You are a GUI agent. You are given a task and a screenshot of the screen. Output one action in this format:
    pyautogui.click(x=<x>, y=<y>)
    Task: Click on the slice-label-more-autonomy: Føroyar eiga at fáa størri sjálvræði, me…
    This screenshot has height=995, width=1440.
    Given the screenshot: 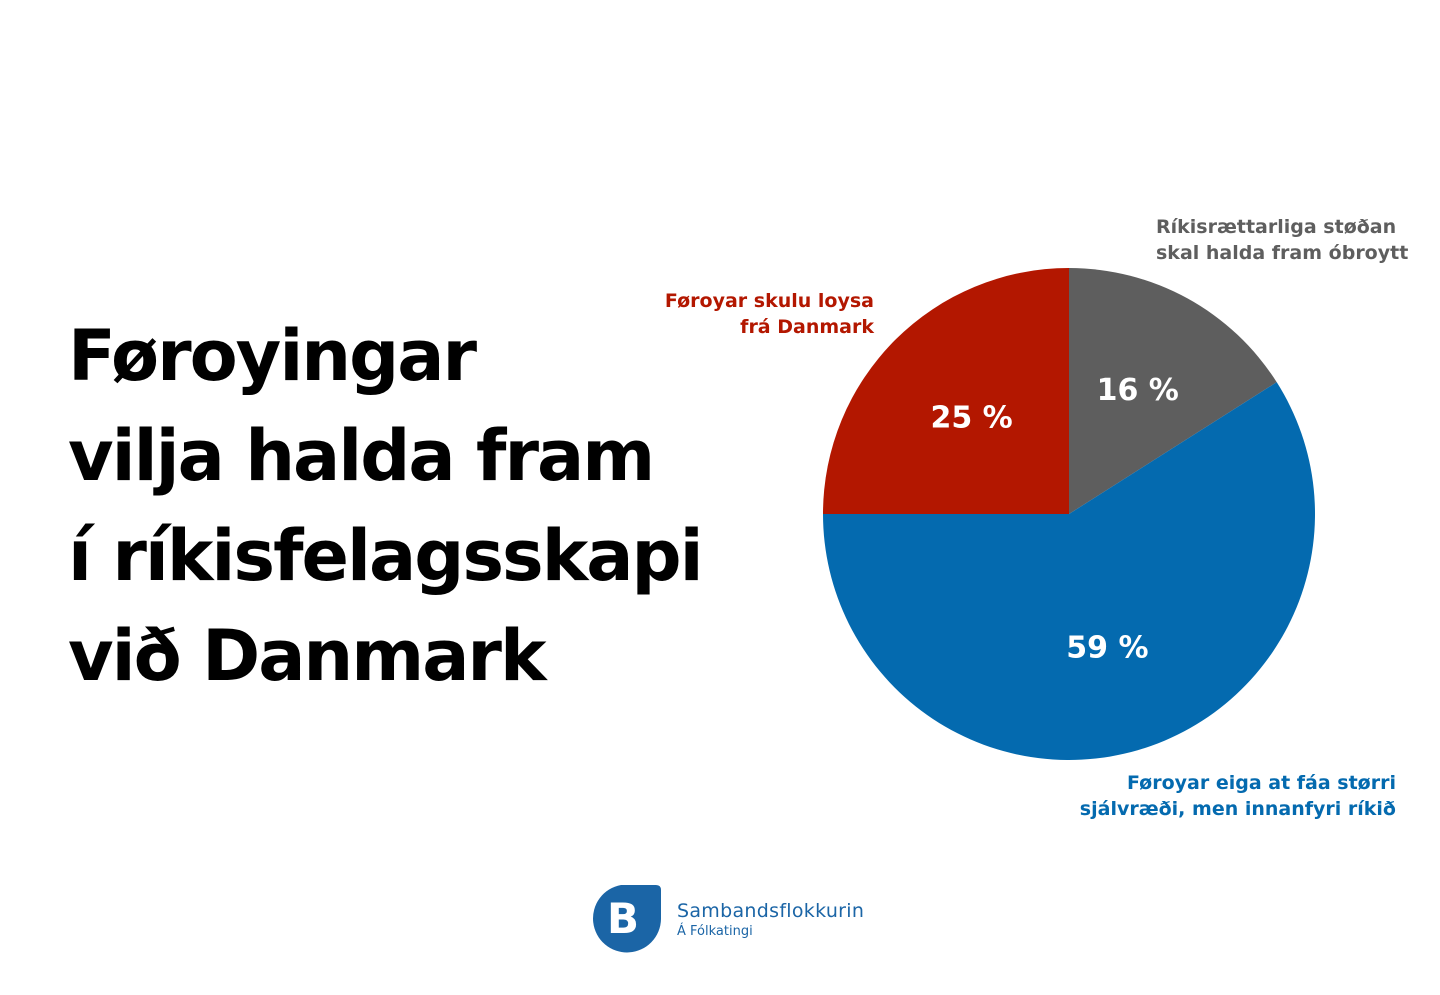 What is the action you would take?
    pyautogui.click(x=1238, y=796)
    